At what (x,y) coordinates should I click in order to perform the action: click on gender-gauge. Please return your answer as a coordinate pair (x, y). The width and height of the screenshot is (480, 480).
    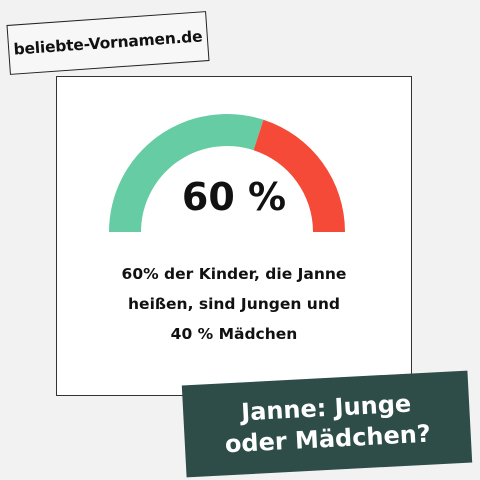
    Looking at the image, I should click on (227, 172).